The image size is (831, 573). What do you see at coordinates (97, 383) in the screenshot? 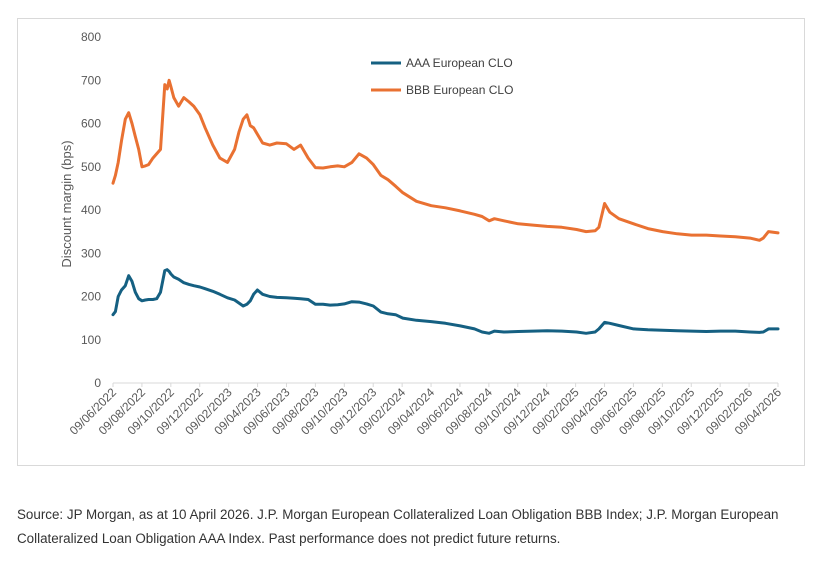
I see `y-tick-label: 0` at bounding box center [97, 383].